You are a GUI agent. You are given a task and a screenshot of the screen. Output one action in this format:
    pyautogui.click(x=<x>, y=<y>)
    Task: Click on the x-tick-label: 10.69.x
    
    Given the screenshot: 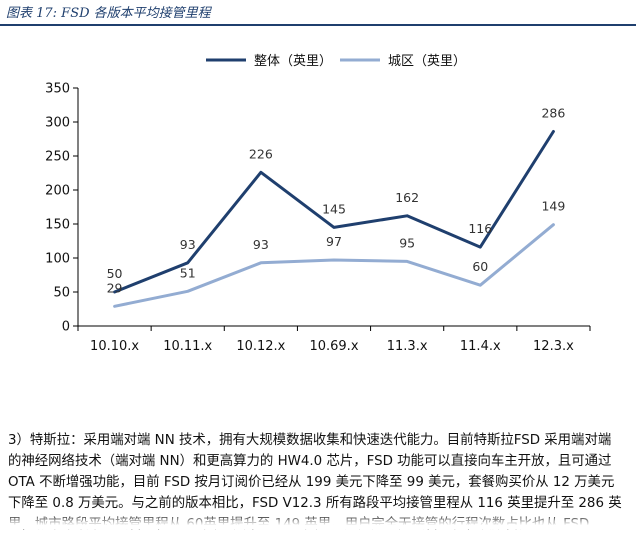 What is the action you would take?
    pyautogui.click(x=333, y=346)
    